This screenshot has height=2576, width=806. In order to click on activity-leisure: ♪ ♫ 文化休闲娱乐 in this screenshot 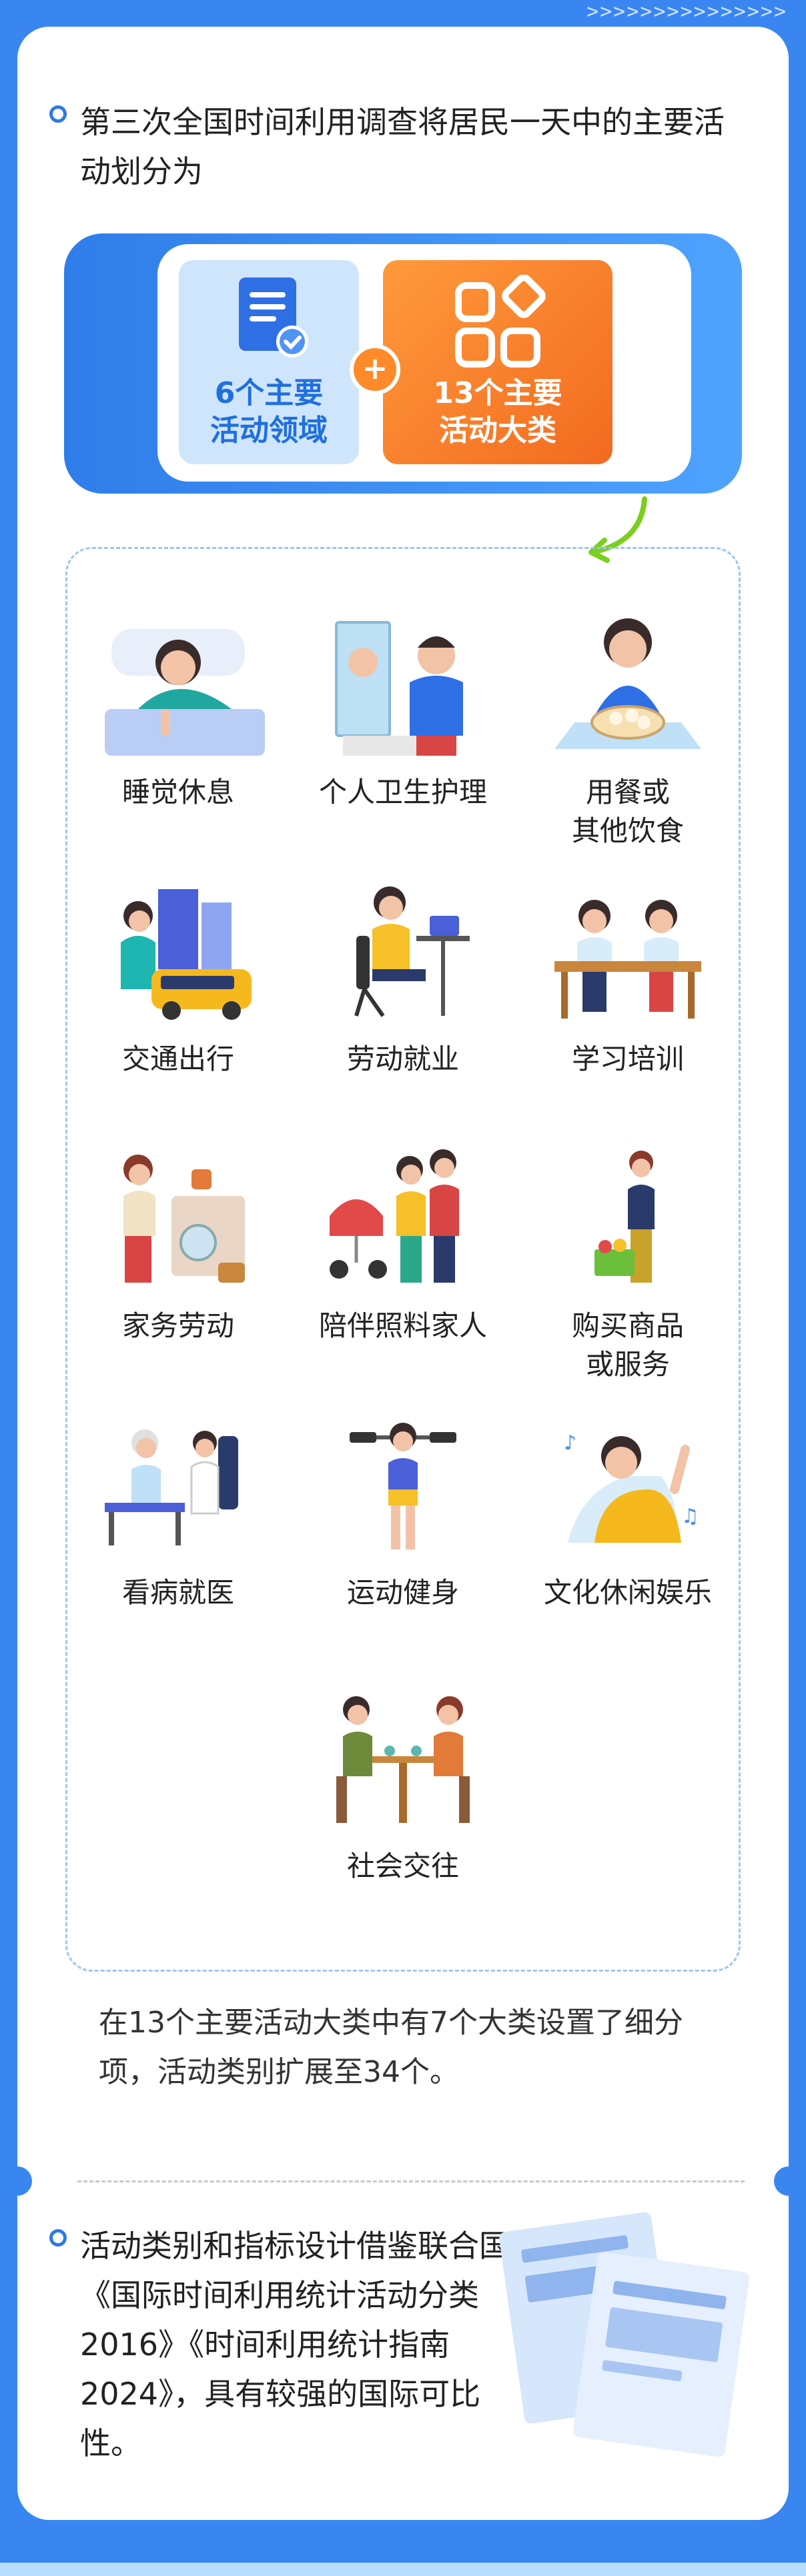, I will do `click(628, 1511)`.